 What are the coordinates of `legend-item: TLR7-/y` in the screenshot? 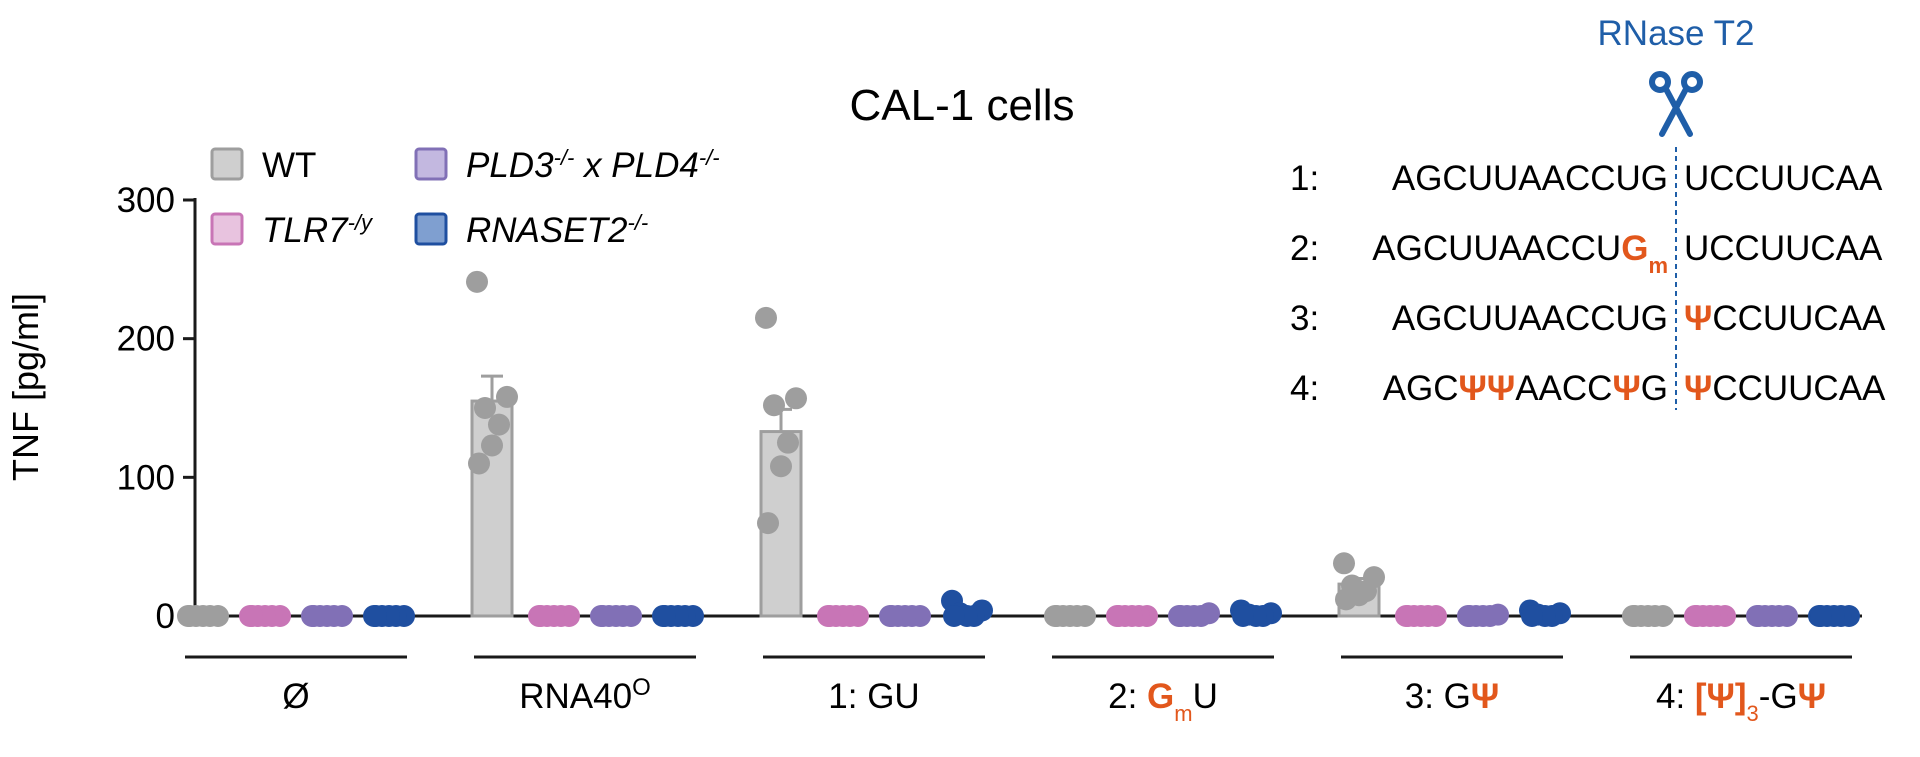 It's located at (292, 230).